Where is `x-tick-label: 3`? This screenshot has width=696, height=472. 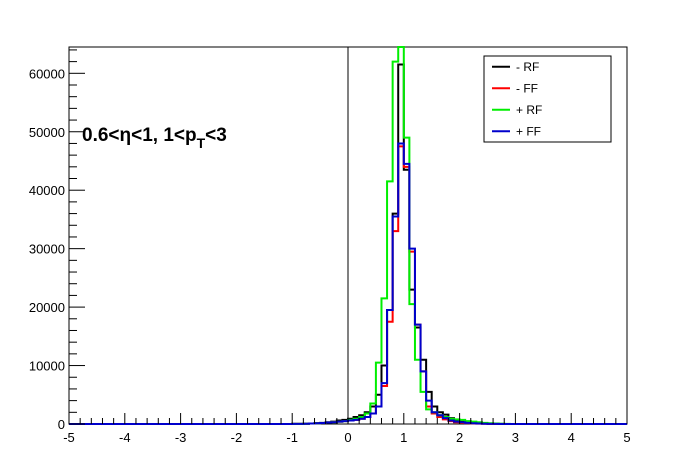
x-tick-label: 3 is located at coordinates (515, 437).